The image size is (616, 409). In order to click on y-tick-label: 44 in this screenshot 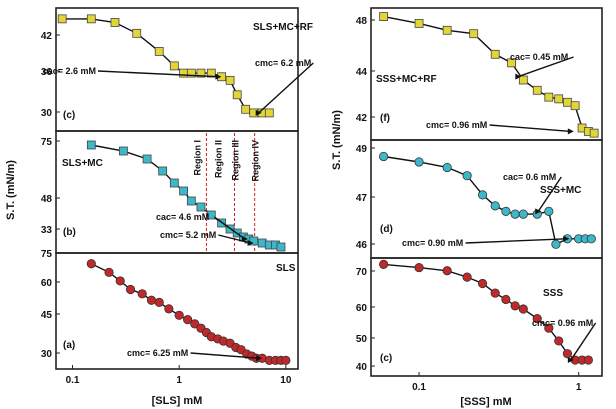, I will do `click(362, 72)`.